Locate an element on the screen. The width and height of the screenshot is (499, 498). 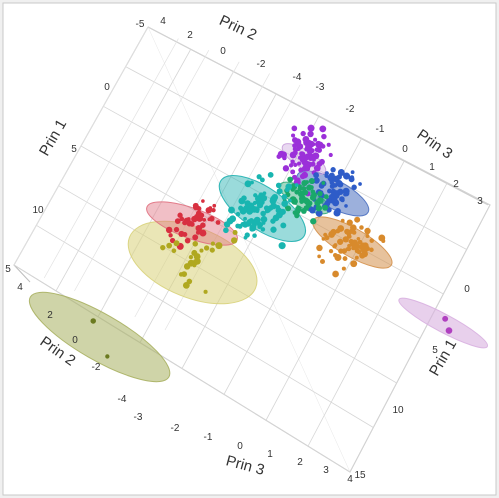
prin3-tick: -3 is located at coordinates (138, 417).